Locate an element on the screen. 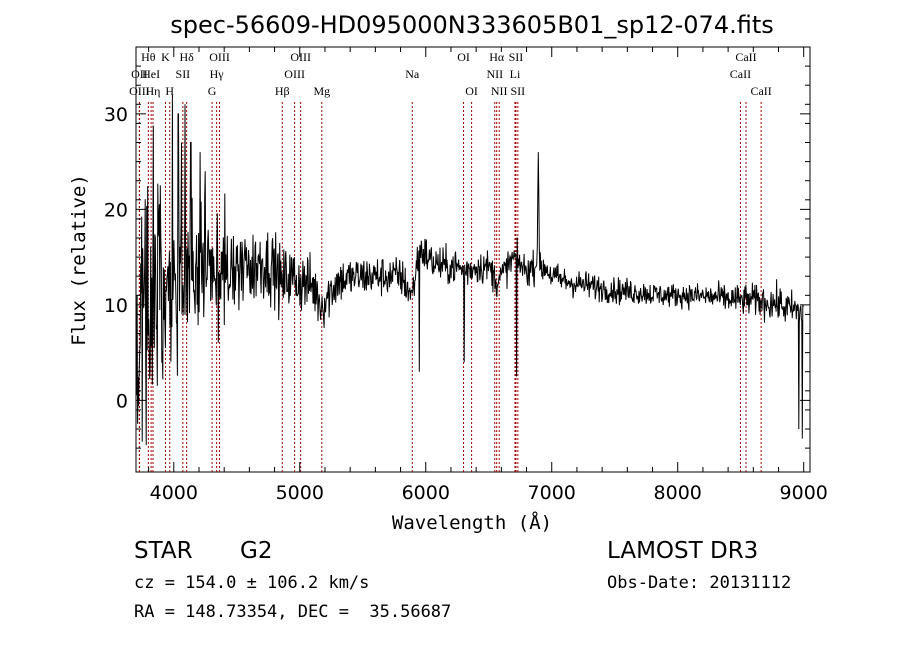  marker-label-Hβ: Hβ is located at coordinates (282, 91).